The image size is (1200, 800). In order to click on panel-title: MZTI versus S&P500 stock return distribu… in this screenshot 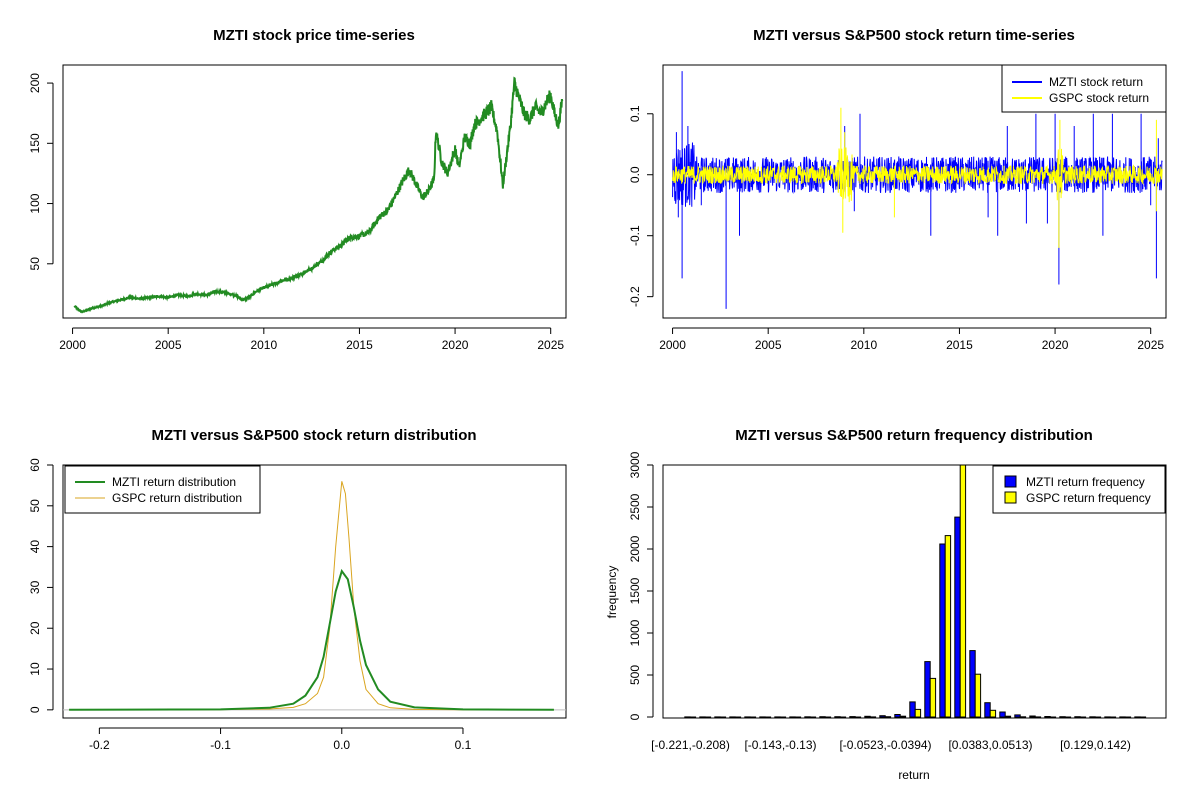, I will do `click(313, 435)`.